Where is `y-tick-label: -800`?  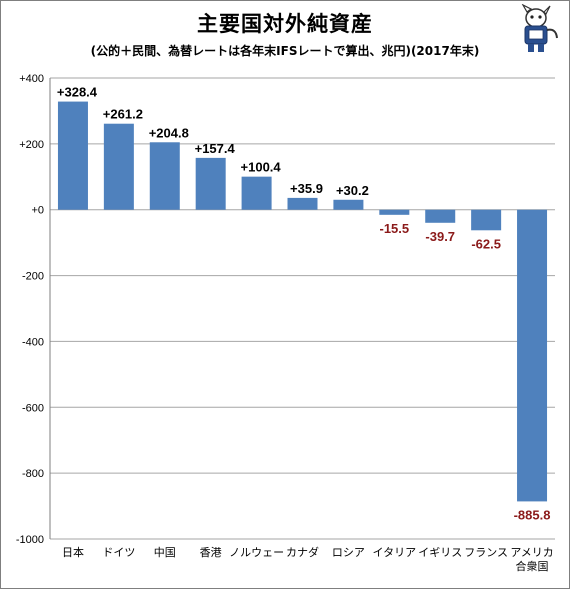 y-tick-label: -800 is located at coordinates (33, 474).